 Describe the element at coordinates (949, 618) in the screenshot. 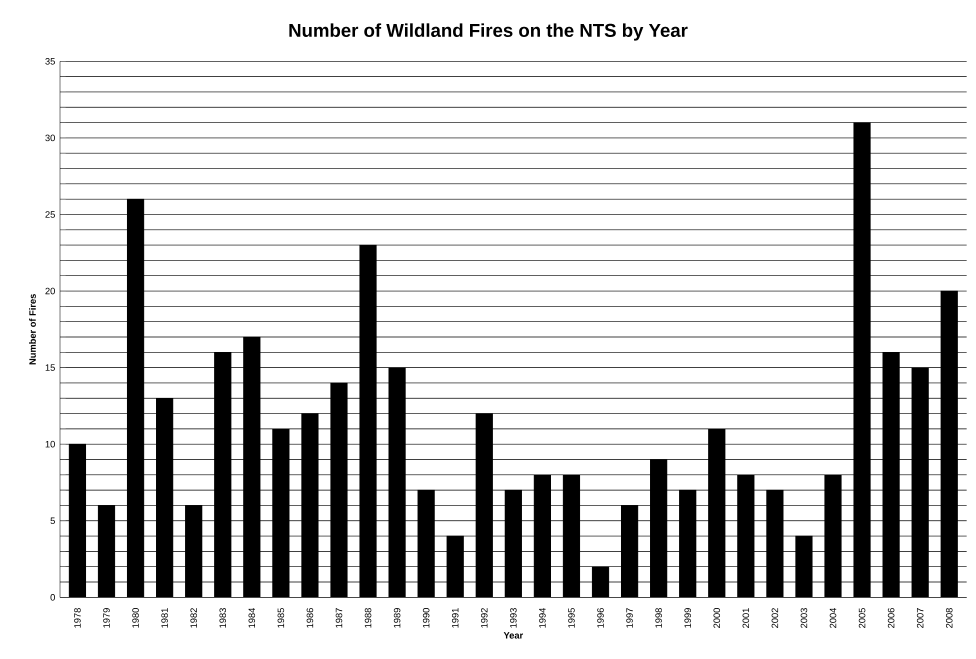

I see `x-tick-label: 2008` at that location.